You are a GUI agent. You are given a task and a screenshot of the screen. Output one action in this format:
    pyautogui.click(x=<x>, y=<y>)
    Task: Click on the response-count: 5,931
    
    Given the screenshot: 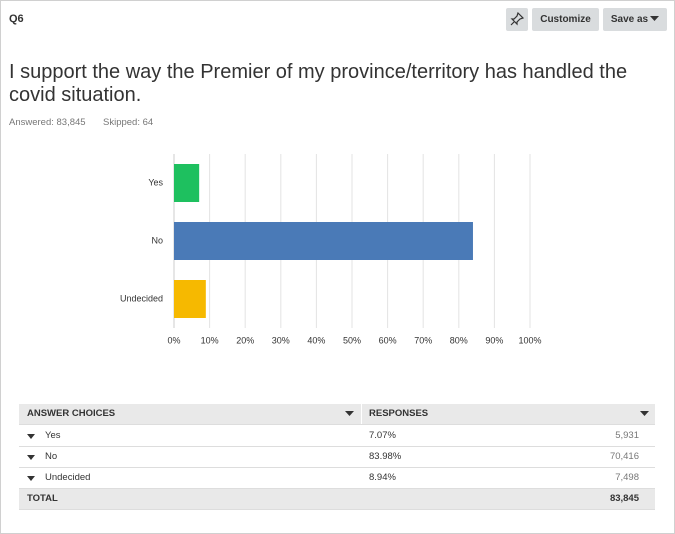 What is the action you would take?
    pyautogui.click(x=627, y=435)
    